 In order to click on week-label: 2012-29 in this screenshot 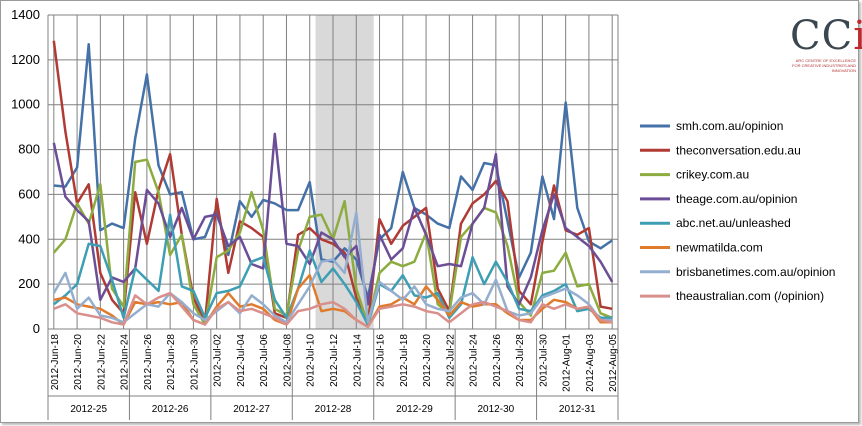, I will do `click(414, 409)`.